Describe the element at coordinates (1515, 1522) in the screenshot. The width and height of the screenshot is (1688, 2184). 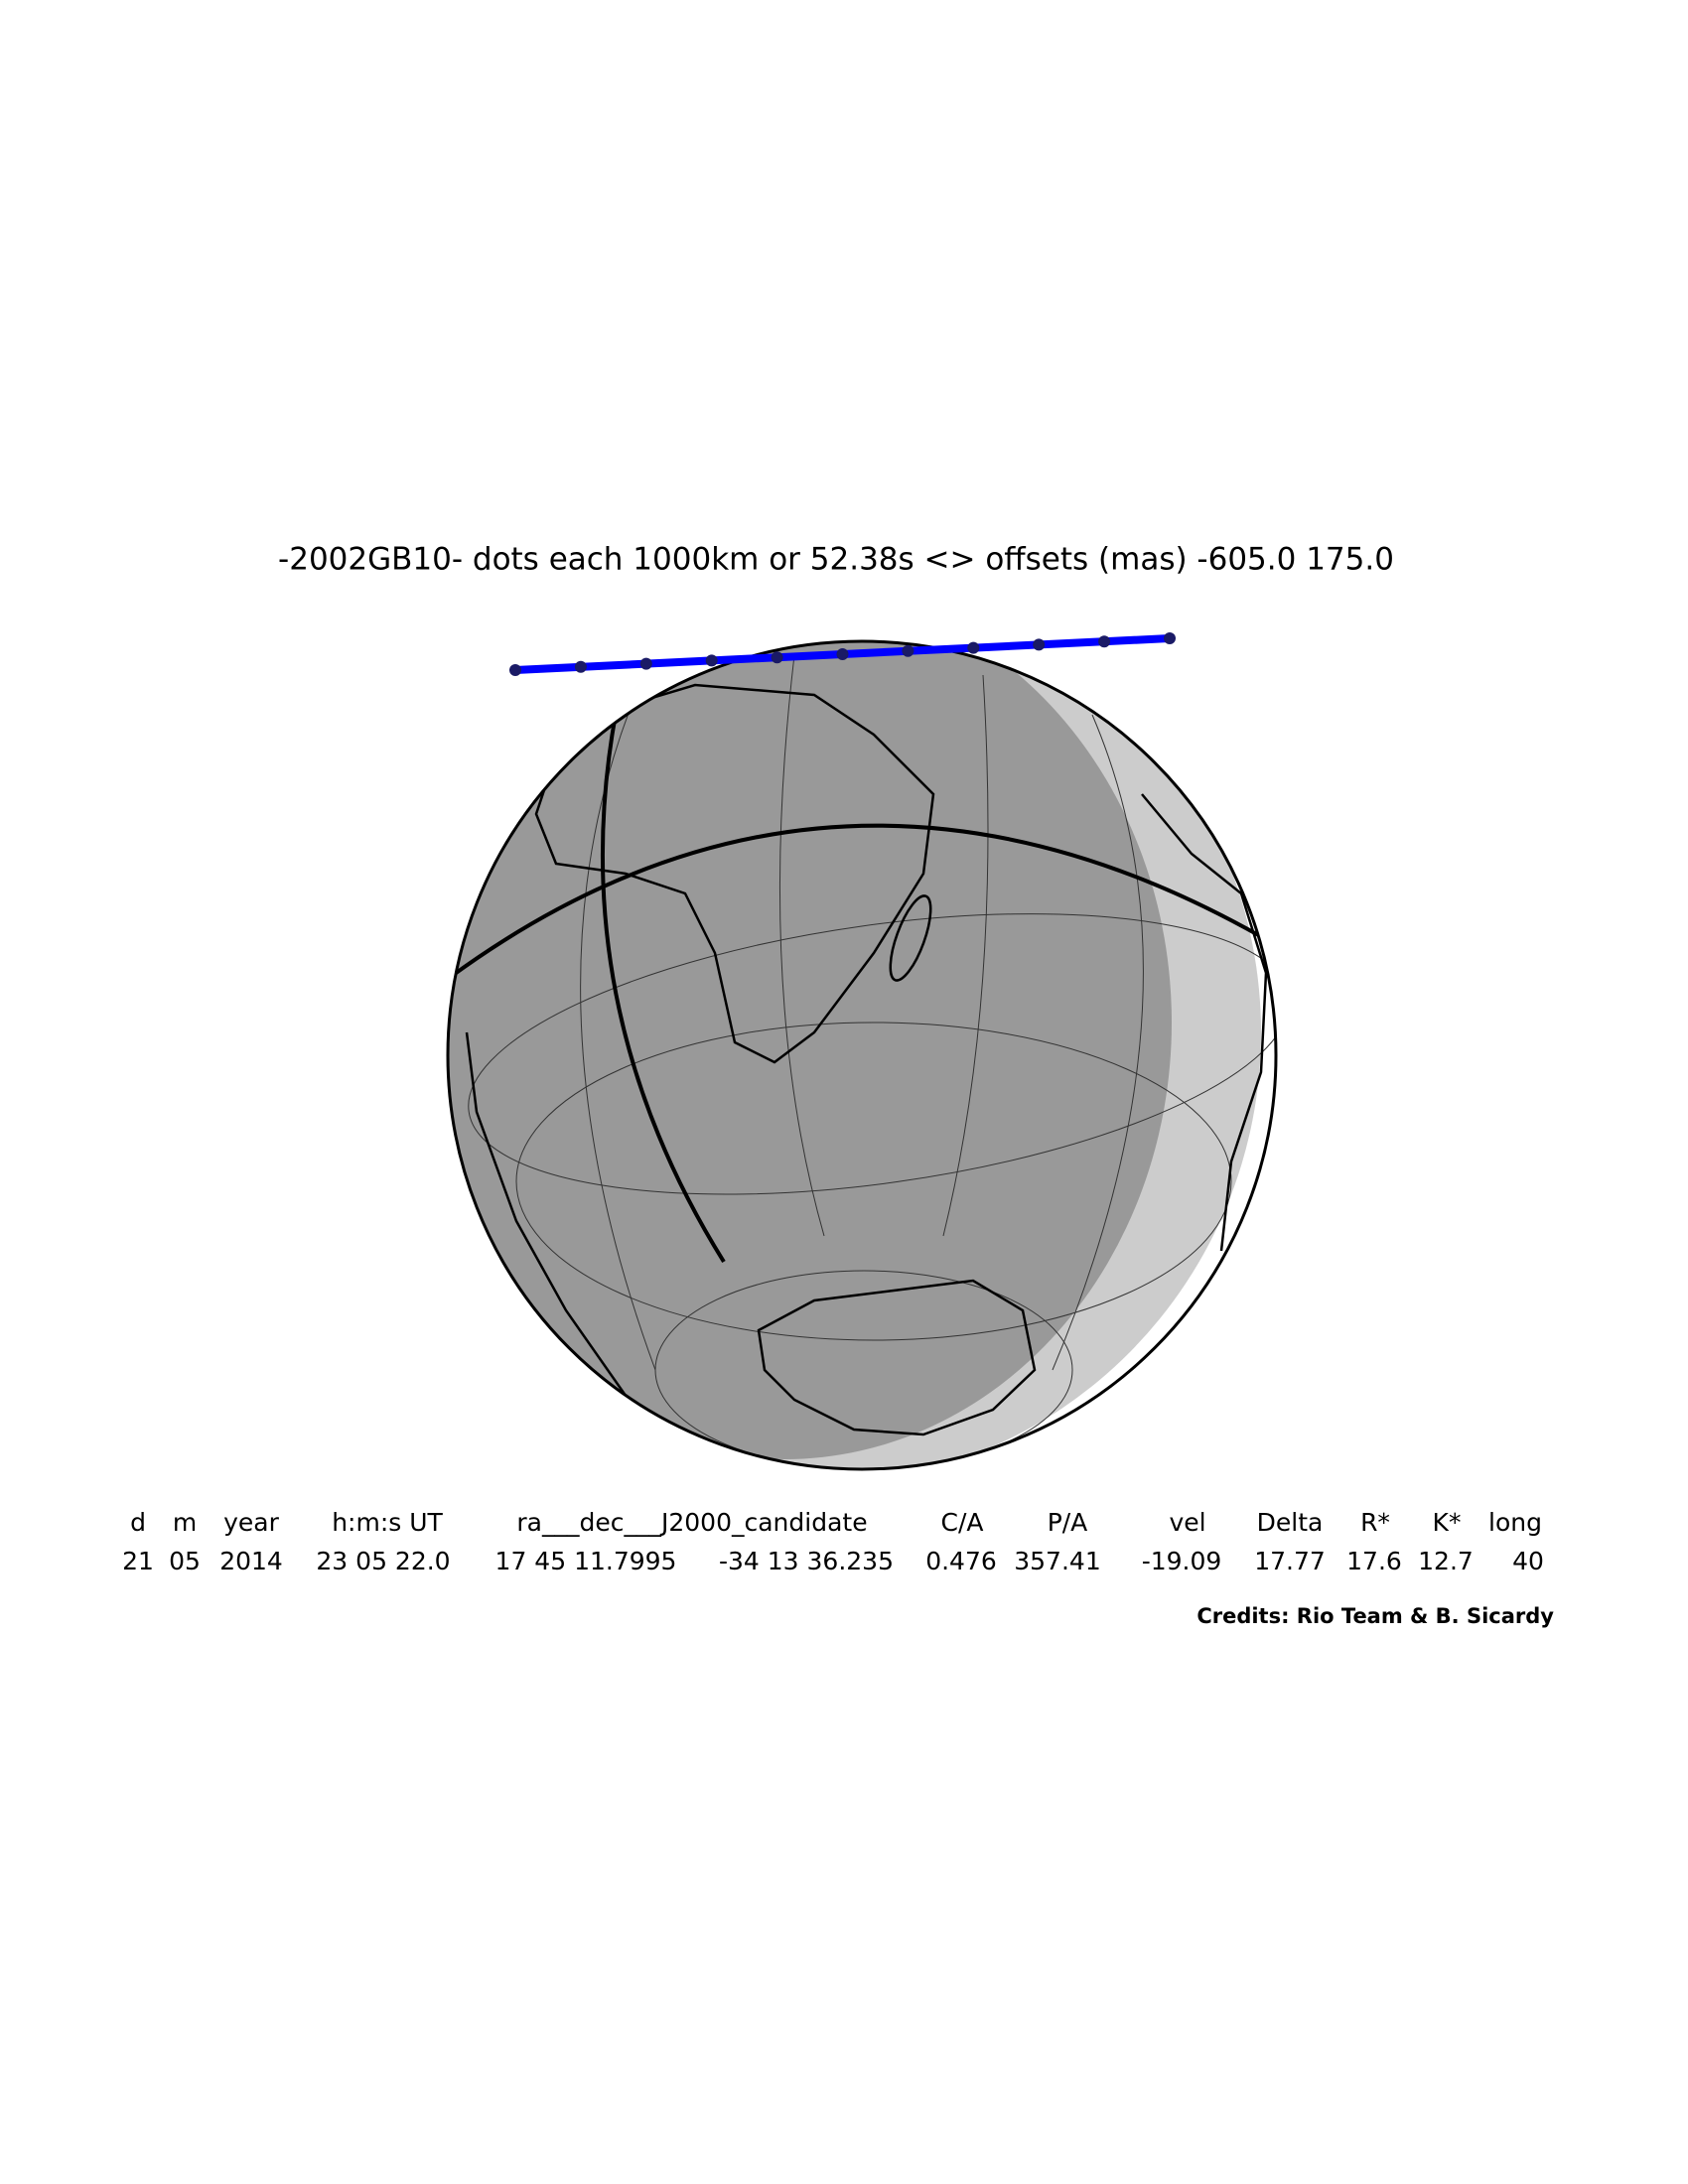
I see `column-header: long` at that location.